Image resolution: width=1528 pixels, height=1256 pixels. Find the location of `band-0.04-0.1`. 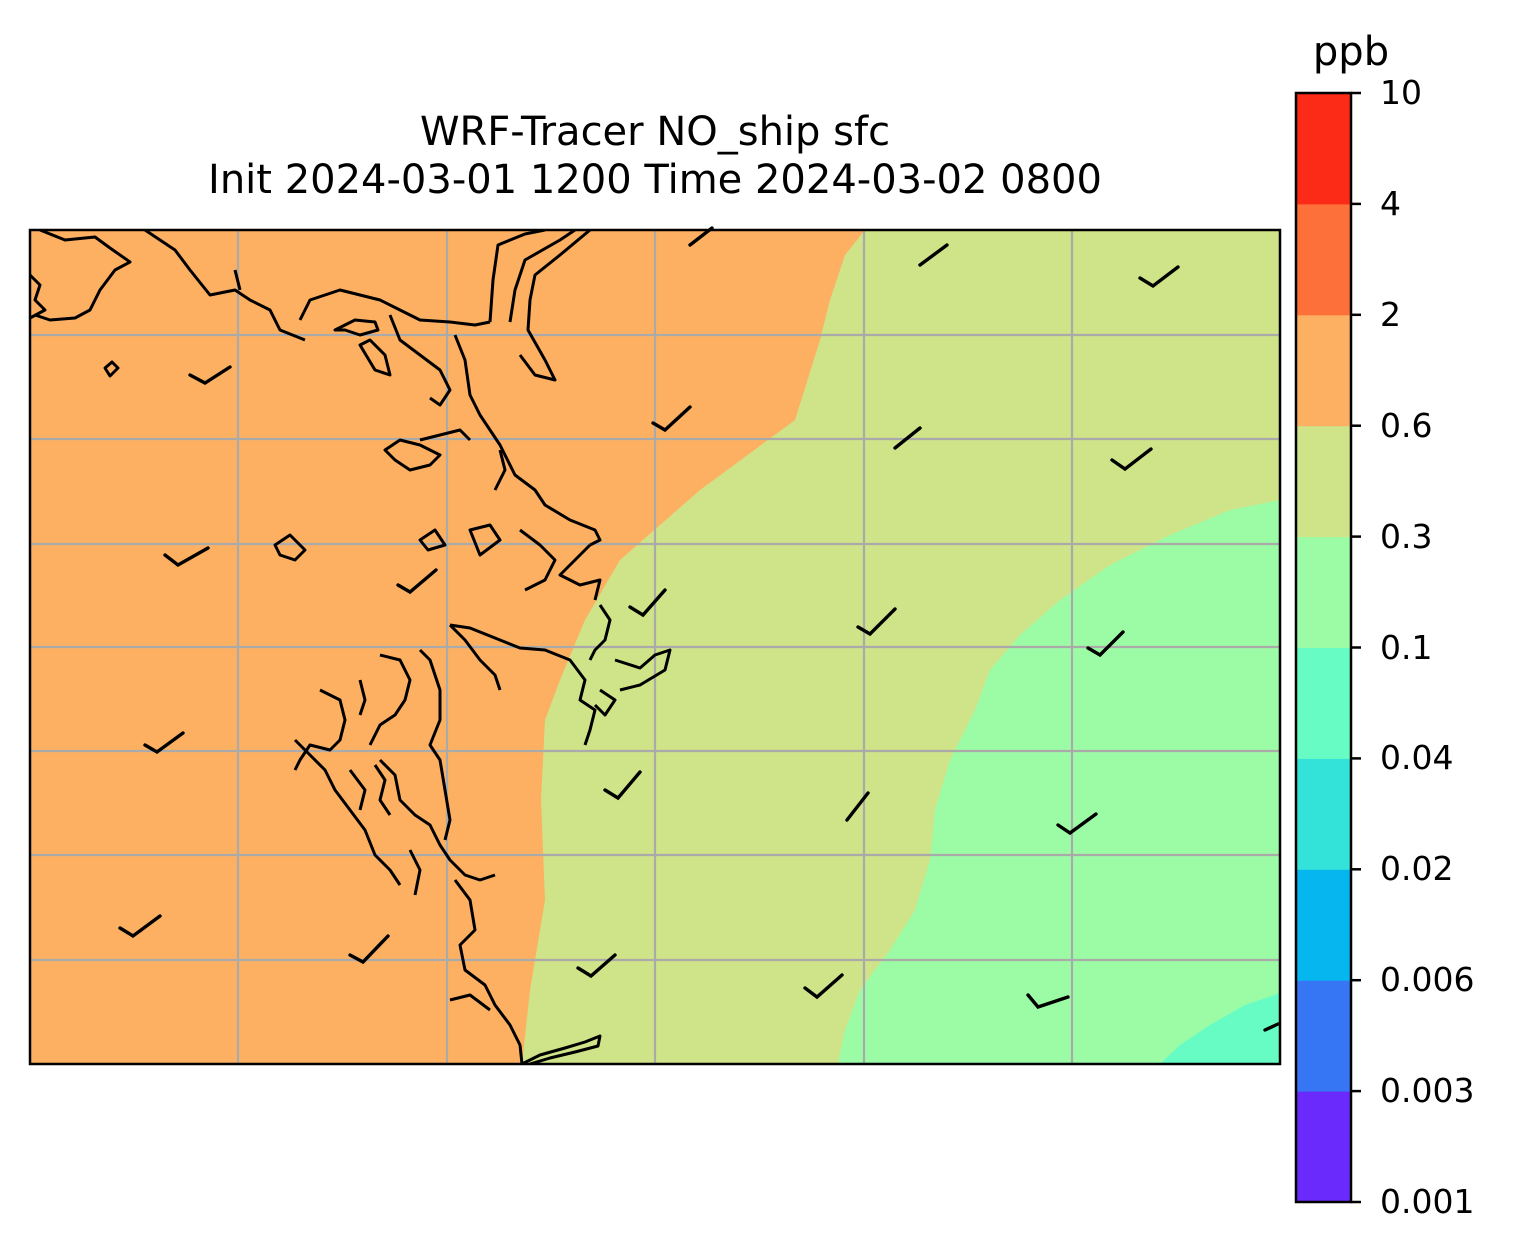

band-0.04-0.1 is located at coordinates (1220, 1028).